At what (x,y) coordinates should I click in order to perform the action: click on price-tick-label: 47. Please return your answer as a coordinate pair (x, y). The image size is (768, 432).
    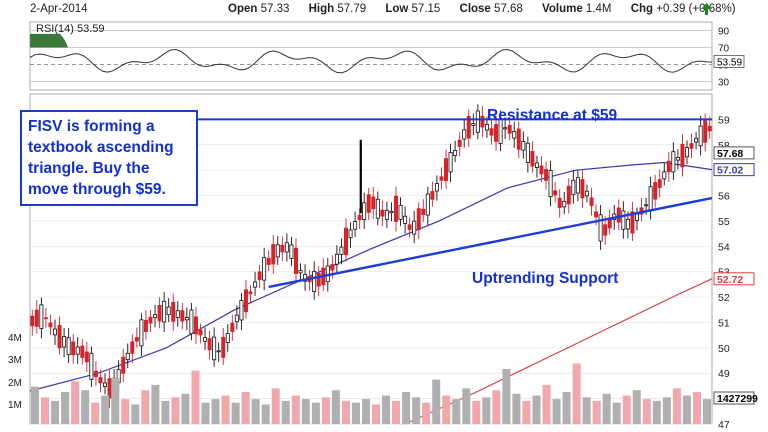
    Looking at the image, I should click on (724, 425).